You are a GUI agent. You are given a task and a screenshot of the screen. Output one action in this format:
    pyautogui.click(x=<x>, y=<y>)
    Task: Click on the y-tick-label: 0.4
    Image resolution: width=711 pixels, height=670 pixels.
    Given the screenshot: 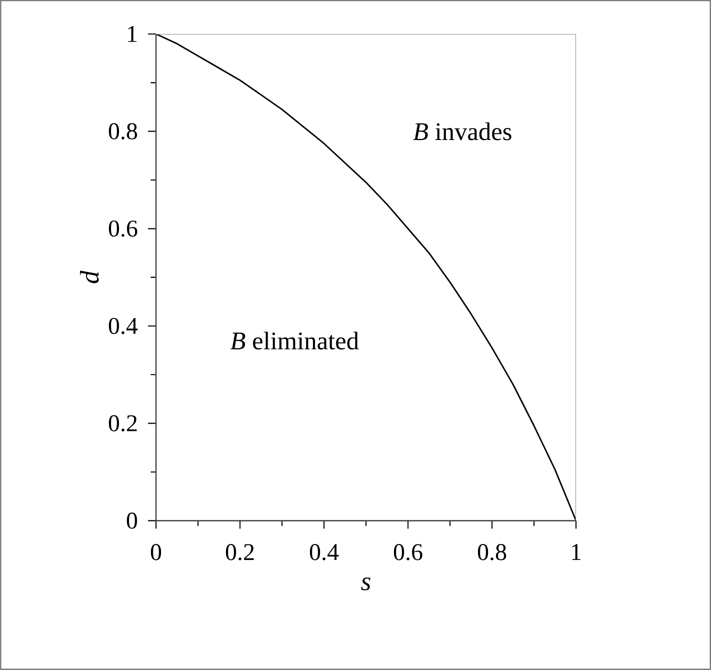 What is the action you would take?
    pyautogui.click(x=123, y=326)
    